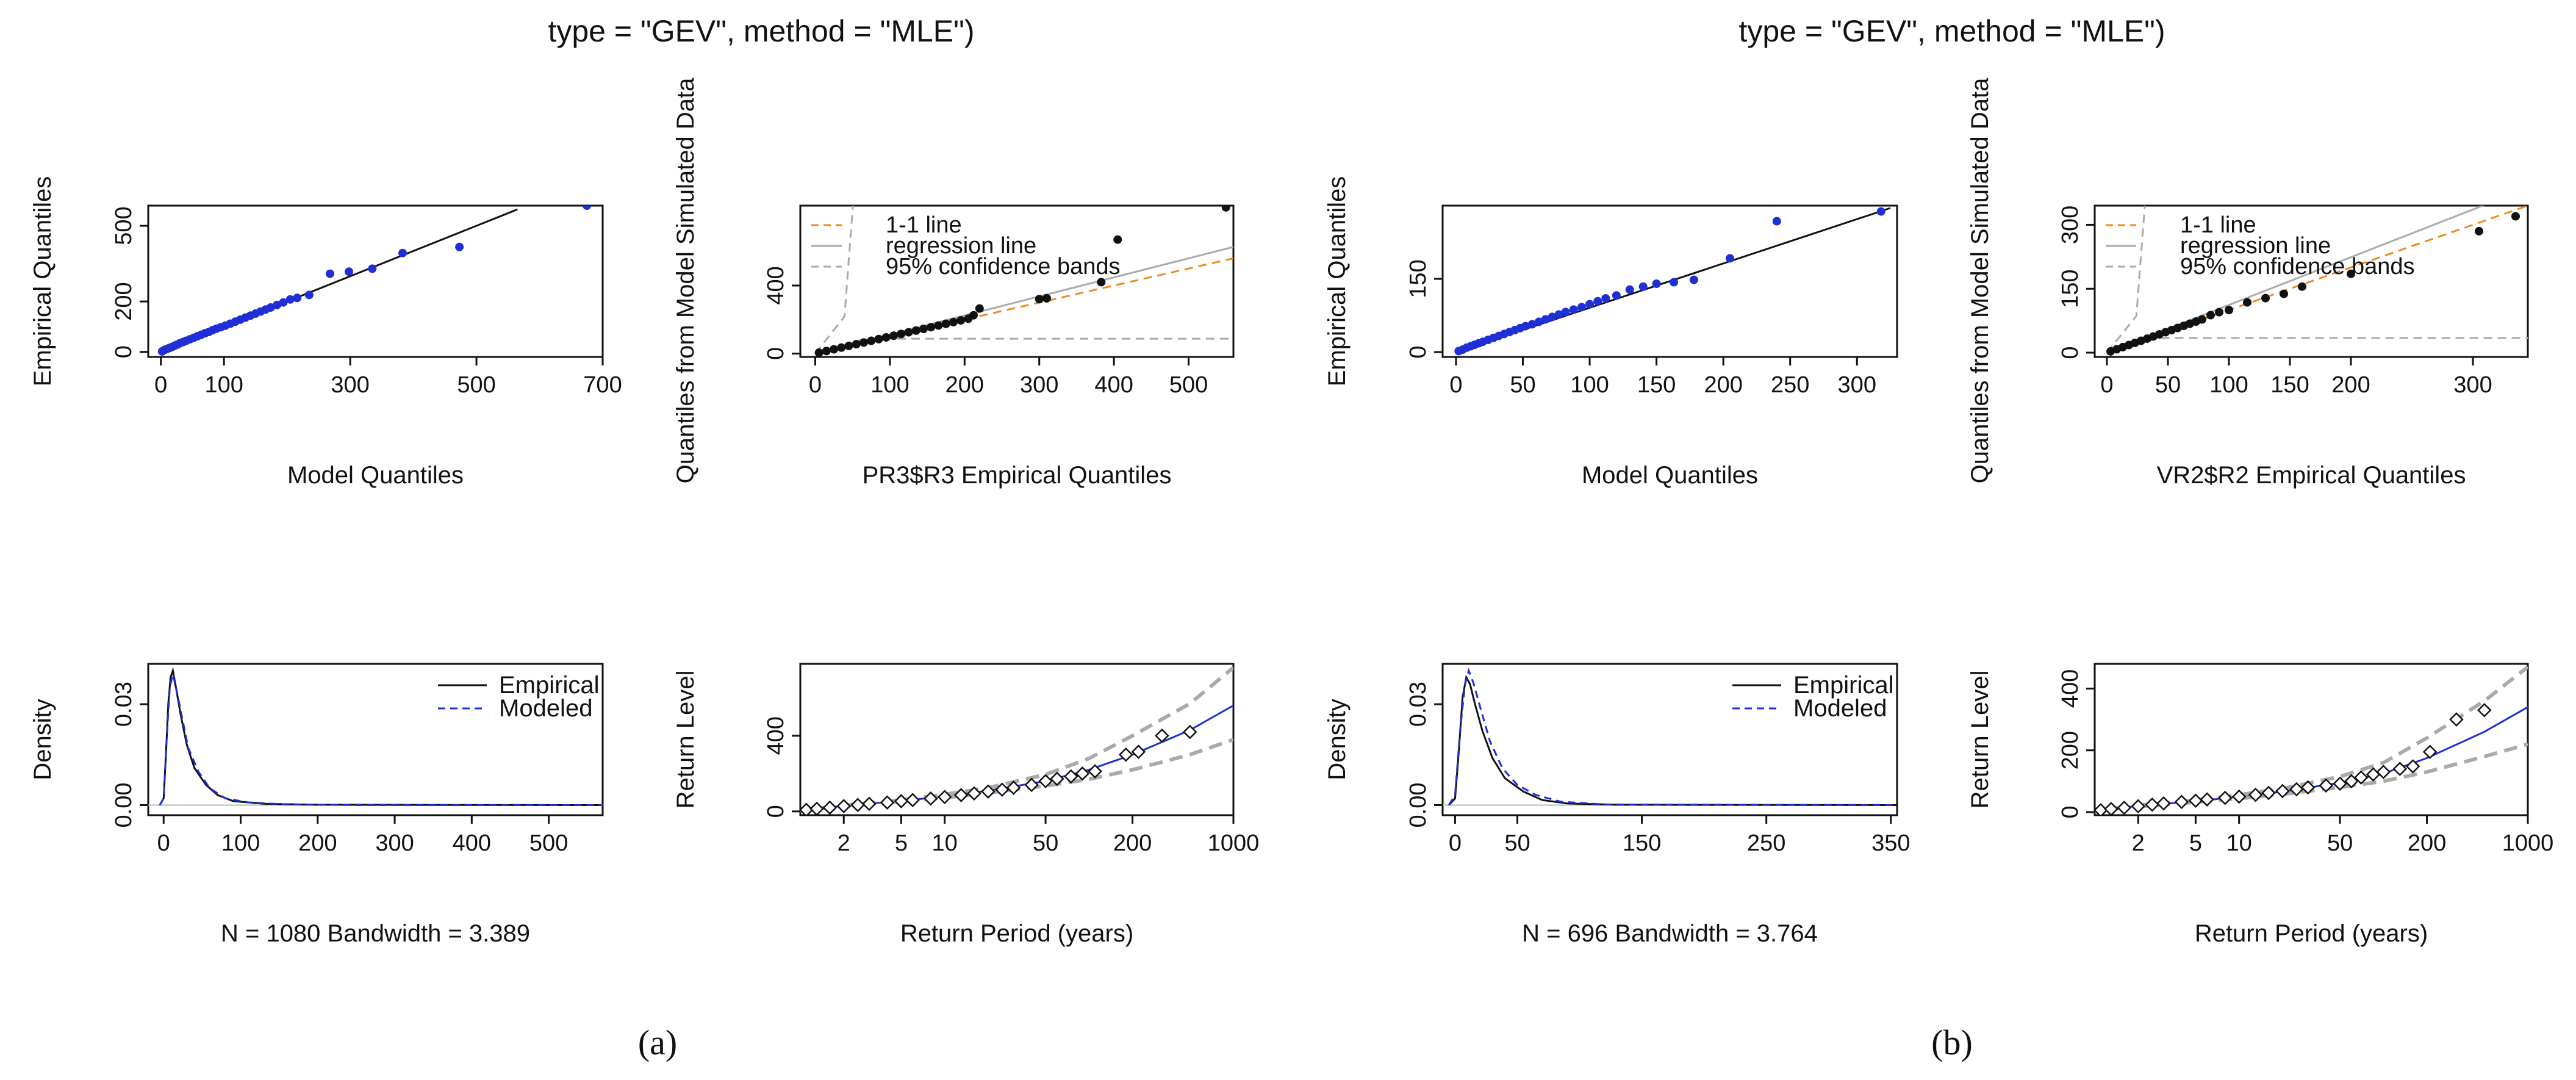 The image size is (2576, 1080). I want to click on chart-title: type = "GEV", method = "MLE"), so click(761, 31).